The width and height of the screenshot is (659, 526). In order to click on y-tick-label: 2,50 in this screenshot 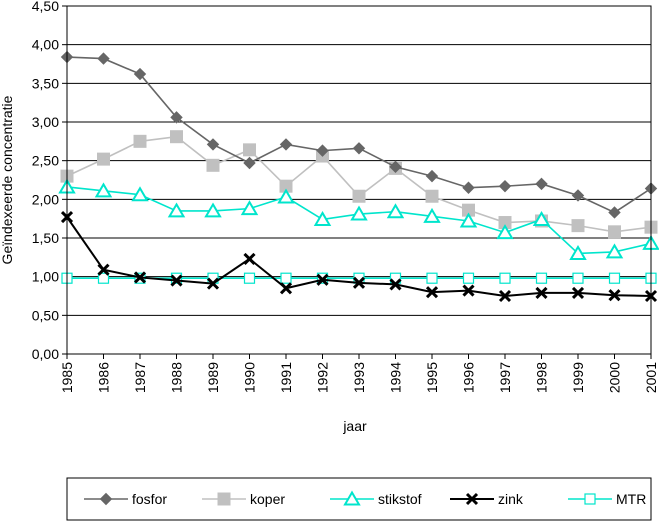, I will do `click(45, 161)`.